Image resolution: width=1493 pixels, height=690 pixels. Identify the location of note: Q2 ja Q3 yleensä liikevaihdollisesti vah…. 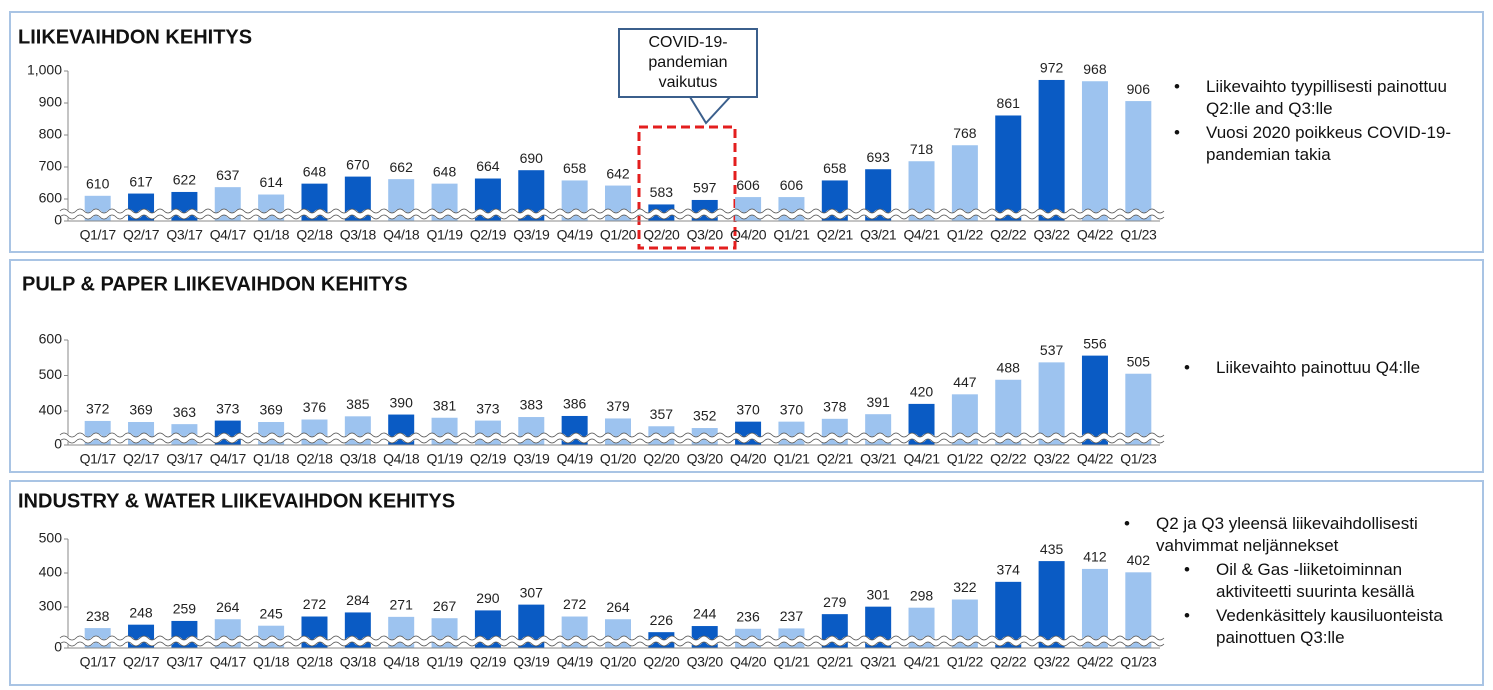
(1295, 535).